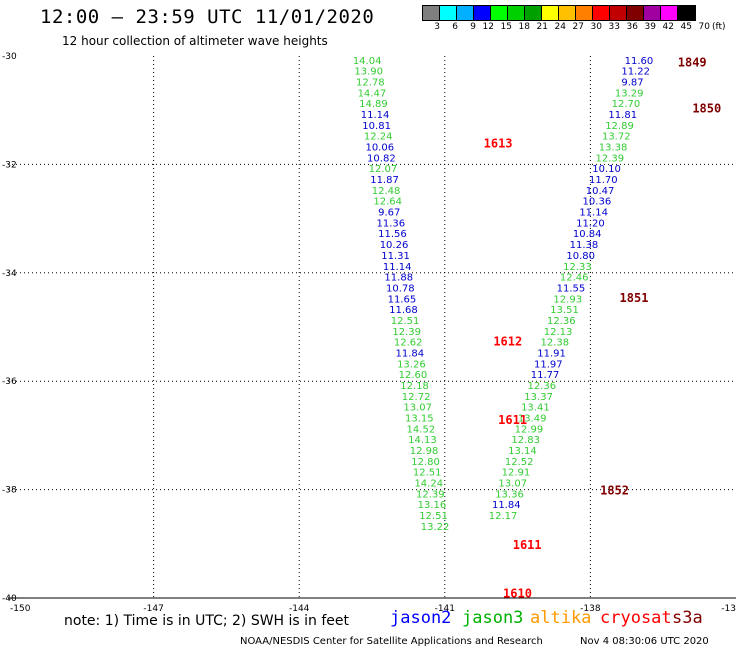 The height and width of the screenshot is (650, 740). What do you see at coordinates (416, 397) in the screenshot?
I see `wave-height-label: 12.72` at bounding box center [416, 397].